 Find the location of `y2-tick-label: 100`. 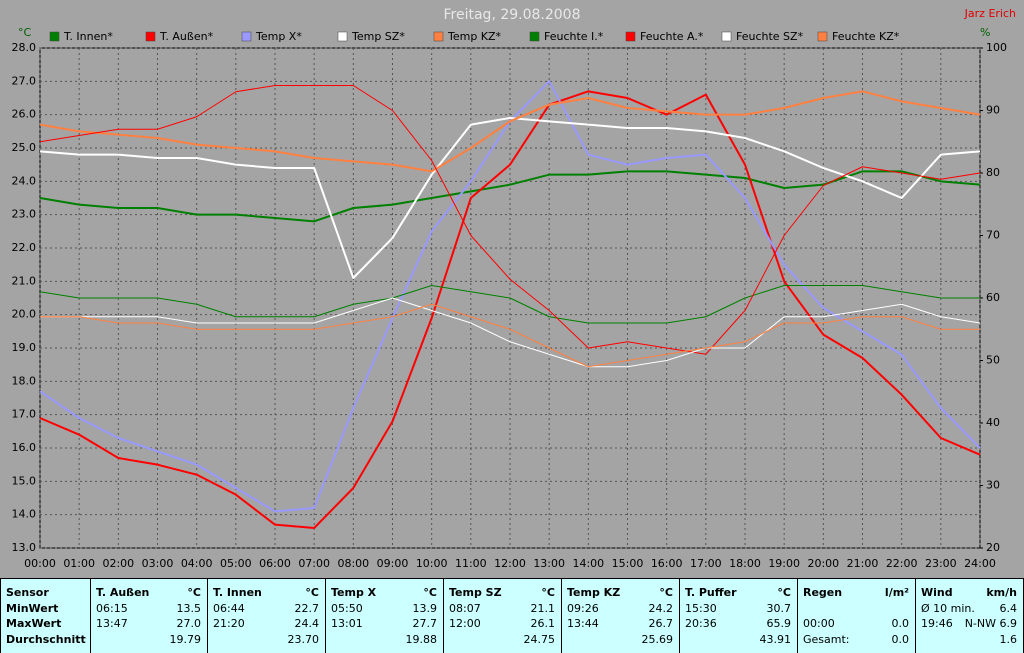

y2-tick-label: 100 is located at coordinates (996, 47).